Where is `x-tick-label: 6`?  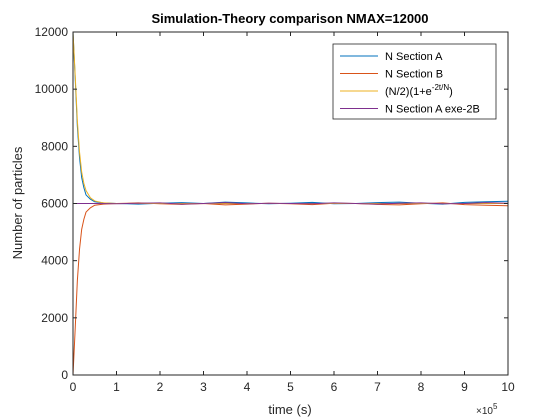 x-tick-label: 6 is located at coordinates (334, 387).